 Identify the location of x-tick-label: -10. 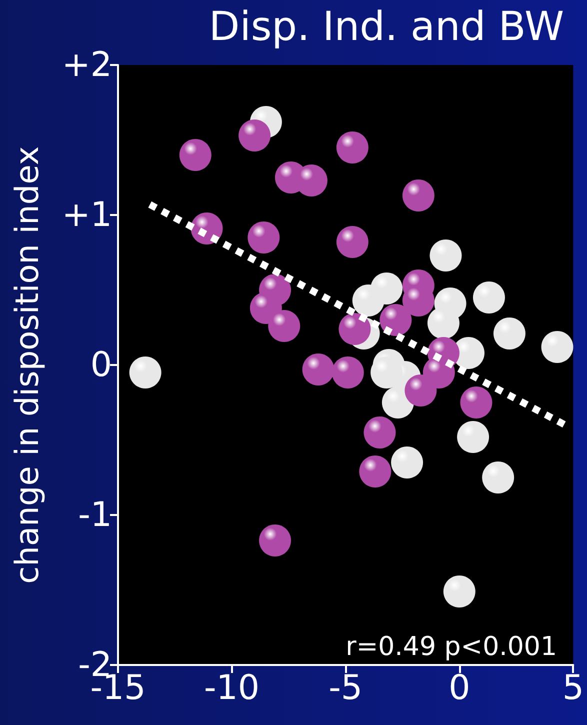
(232, 688).